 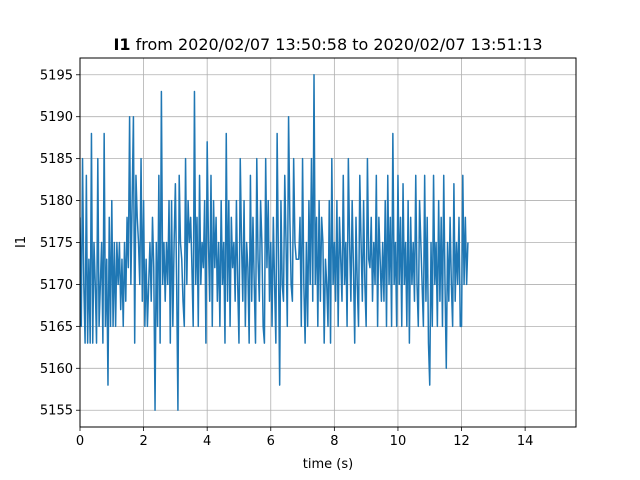 I want to click on chart-title-variable: I1, so click(x=121, y=44).